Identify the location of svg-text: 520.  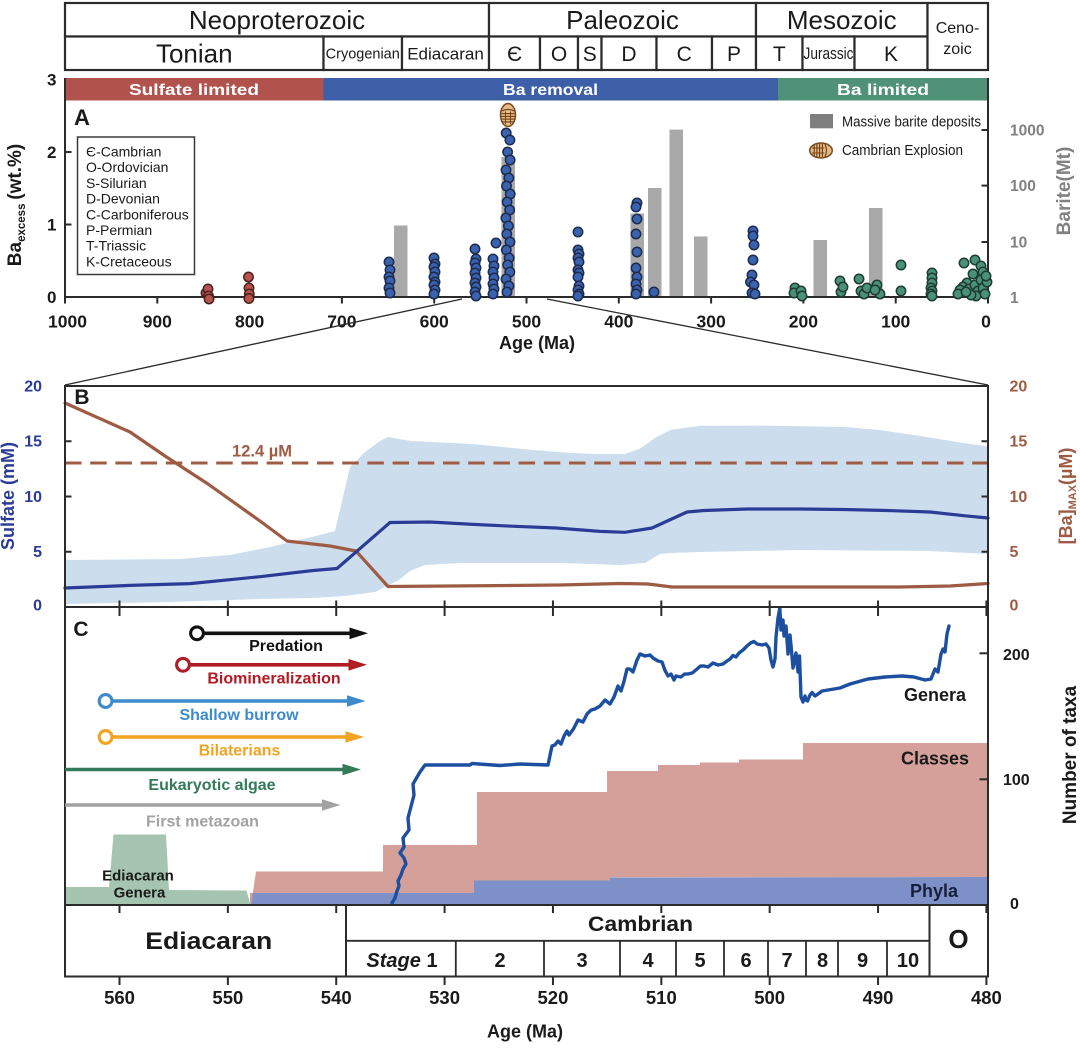
(553, 997).